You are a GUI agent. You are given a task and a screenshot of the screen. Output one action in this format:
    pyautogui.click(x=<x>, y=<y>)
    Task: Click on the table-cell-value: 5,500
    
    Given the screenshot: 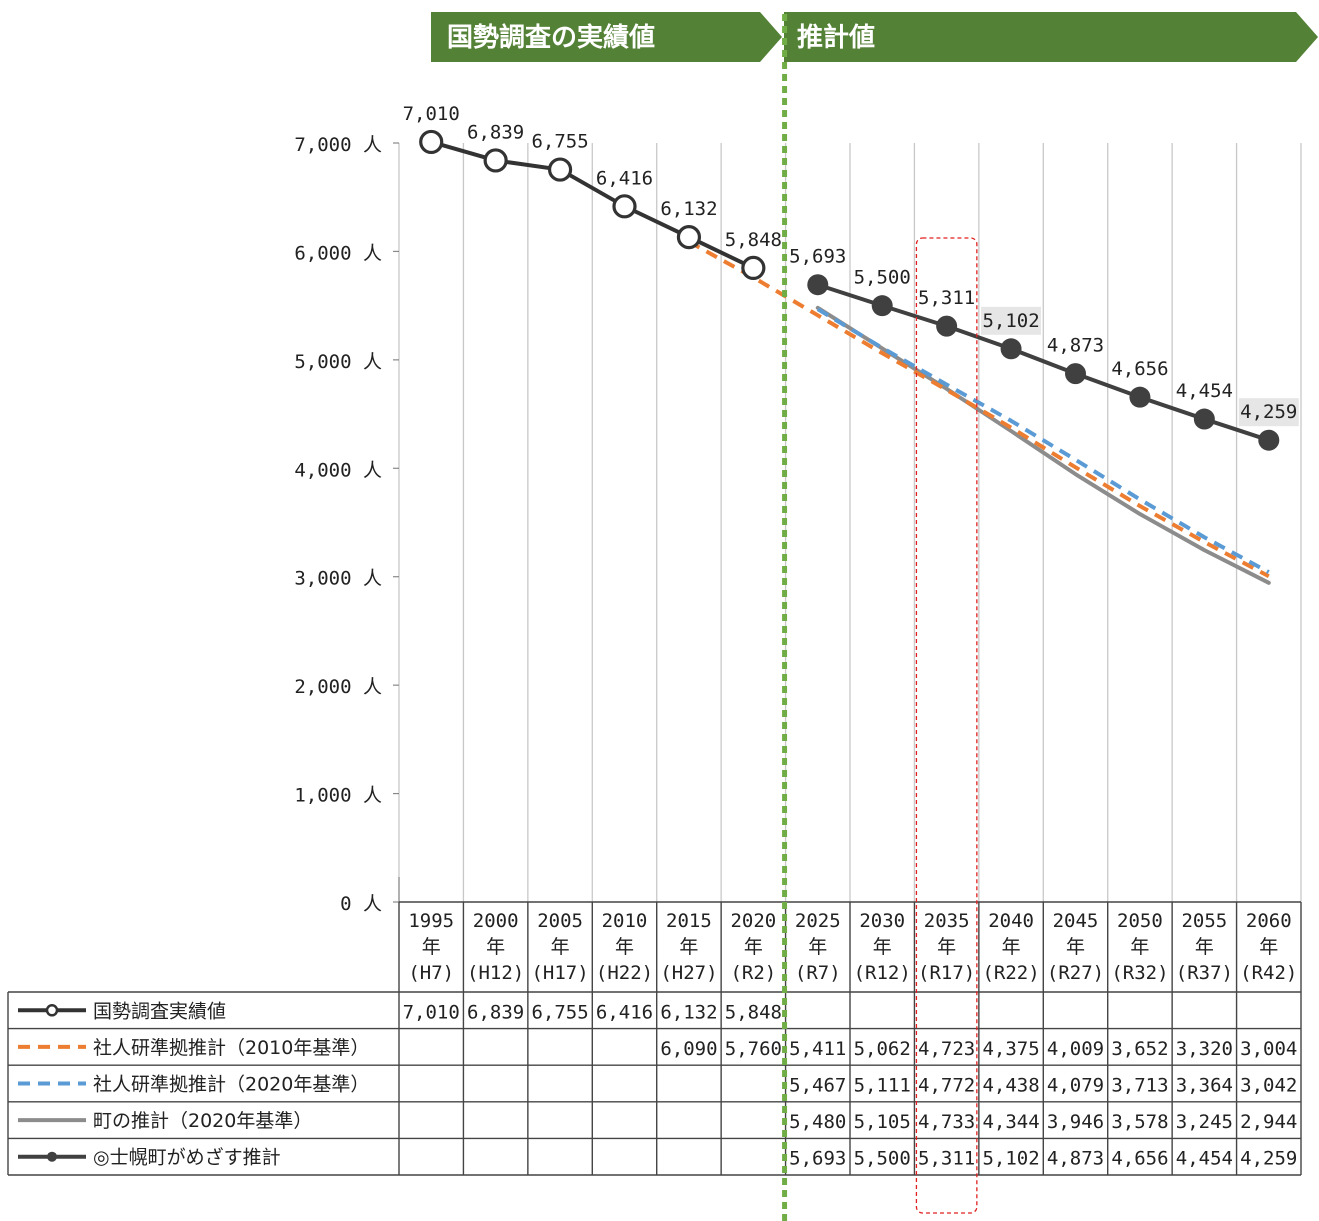 What is the action you would take?
    pyautogui.click(x=882, y=1159)
    